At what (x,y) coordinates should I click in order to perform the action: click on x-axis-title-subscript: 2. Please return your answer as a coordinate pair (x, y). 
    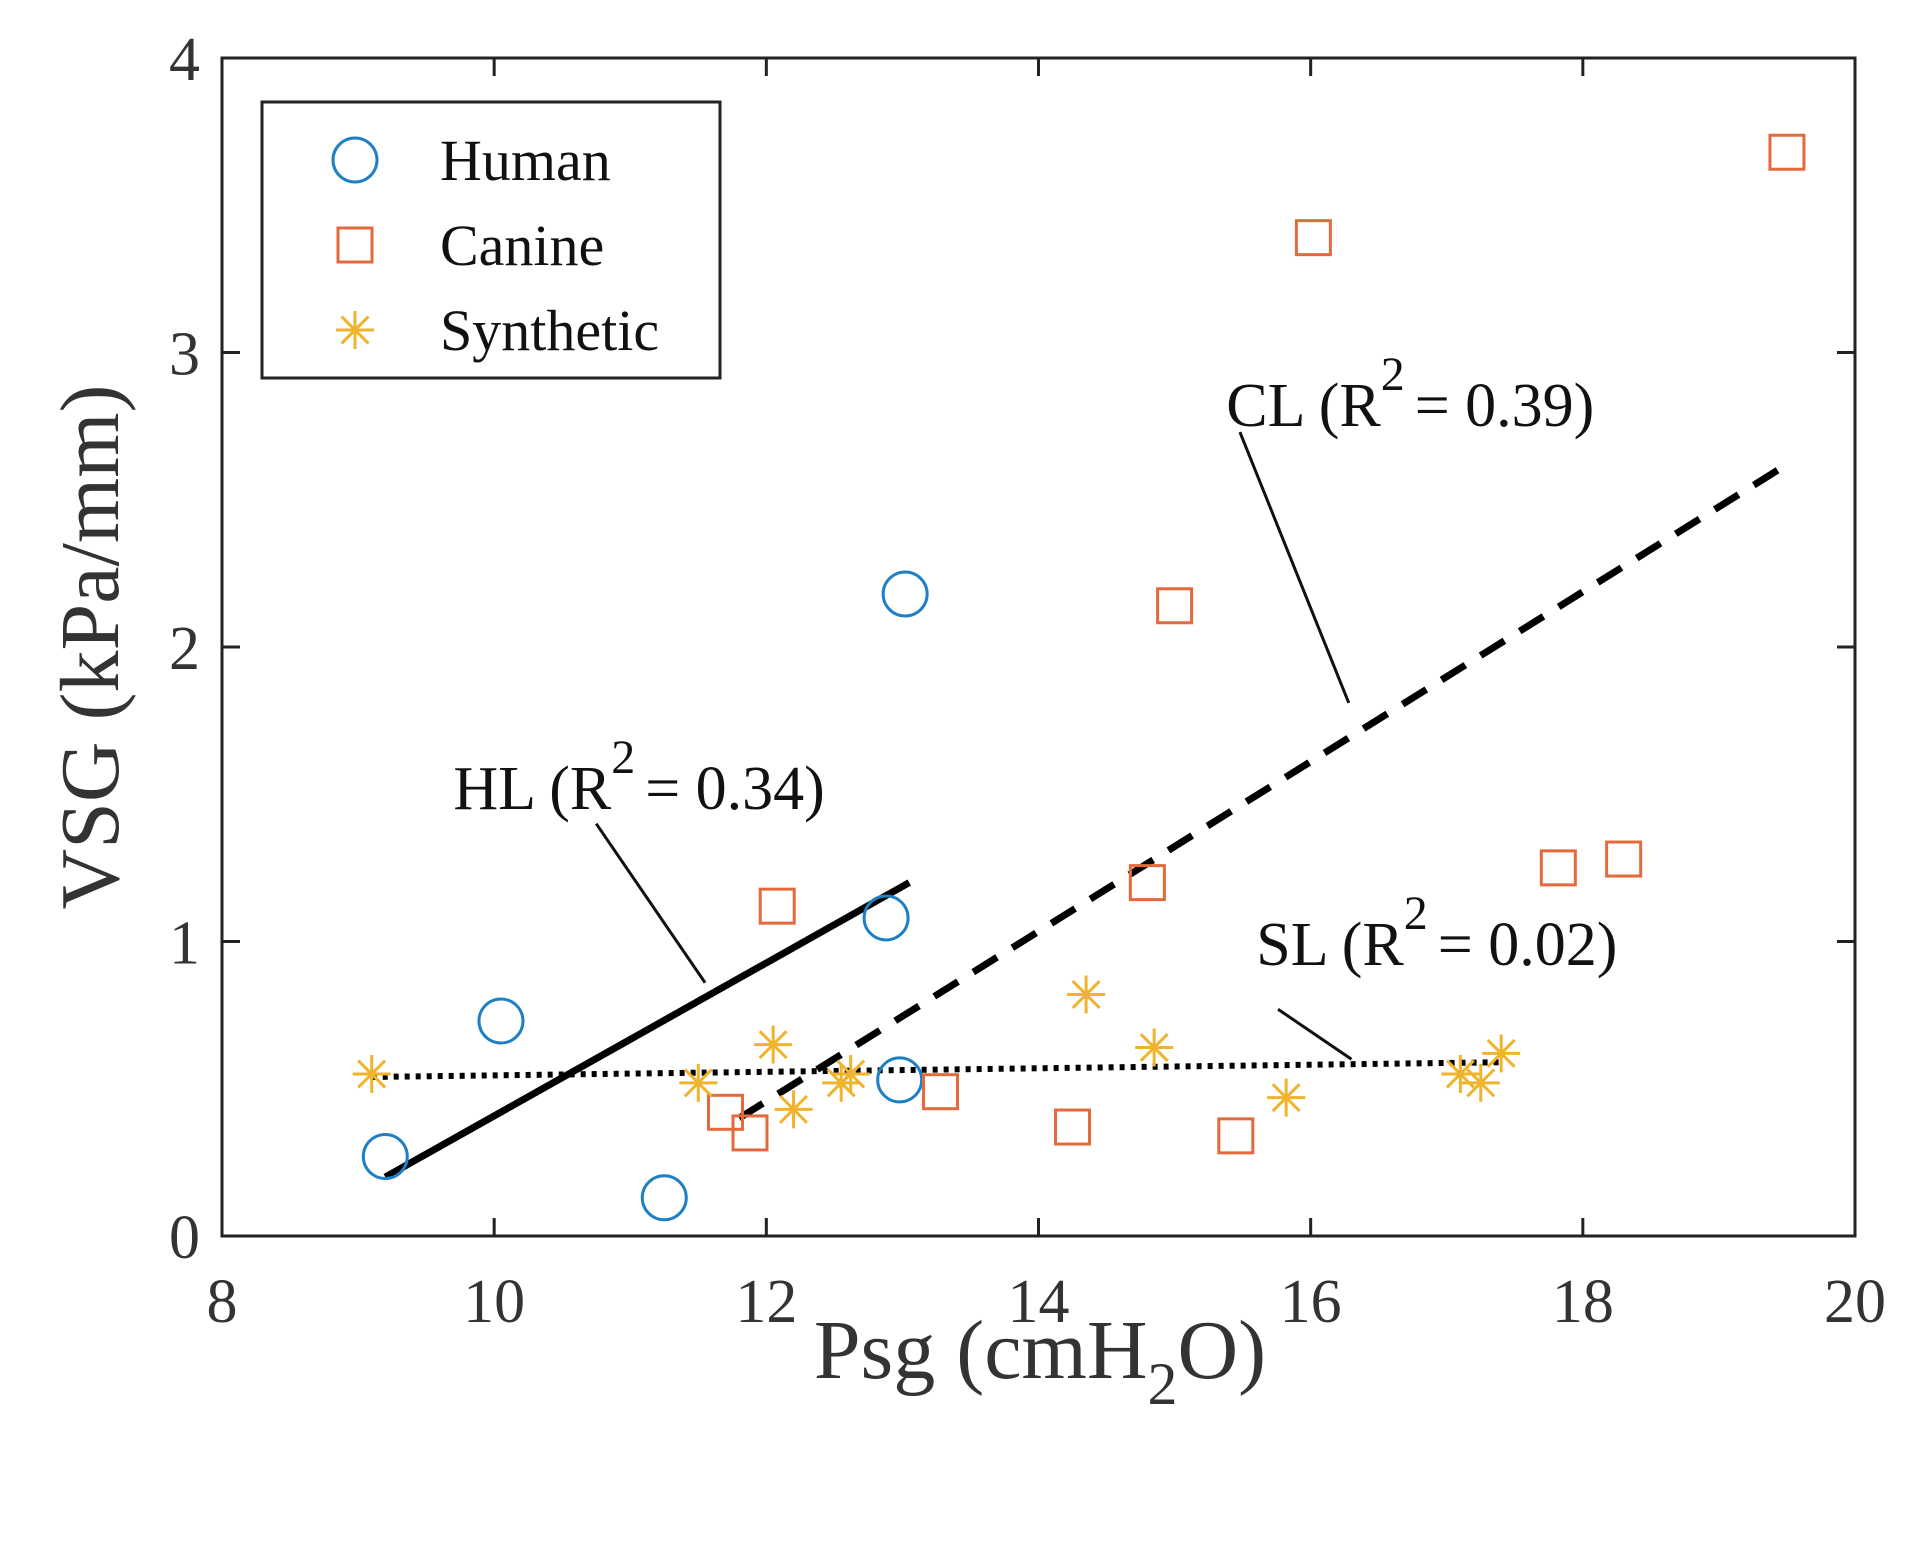
    Looking at the image, I should click on (1163, 1384).